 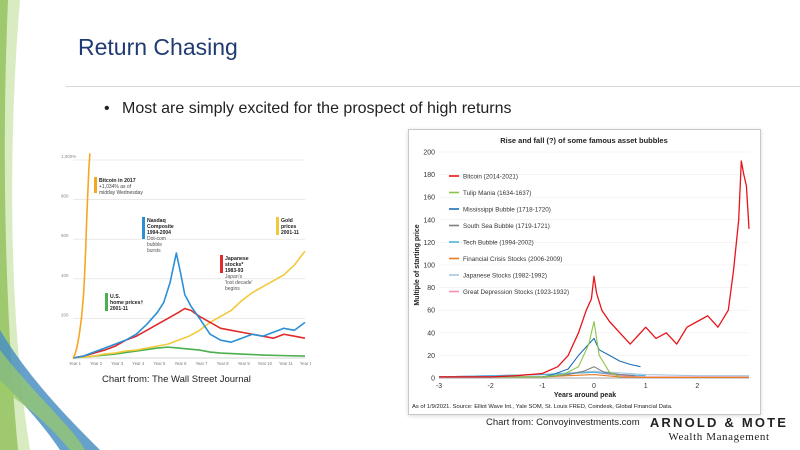 What do you see at coordinates (265, 363) in the screenshot?
I see `chart1-xtick-label: Year 10` at bounding box center [265, 363].